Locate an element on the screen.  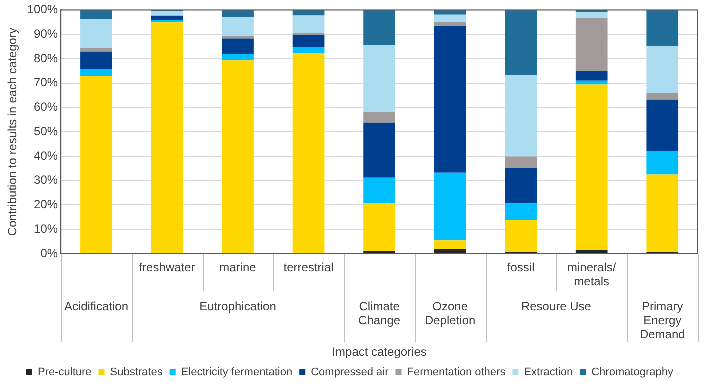
y-axis-title: Contribution to results in each category is located at coordinates (13, 132).